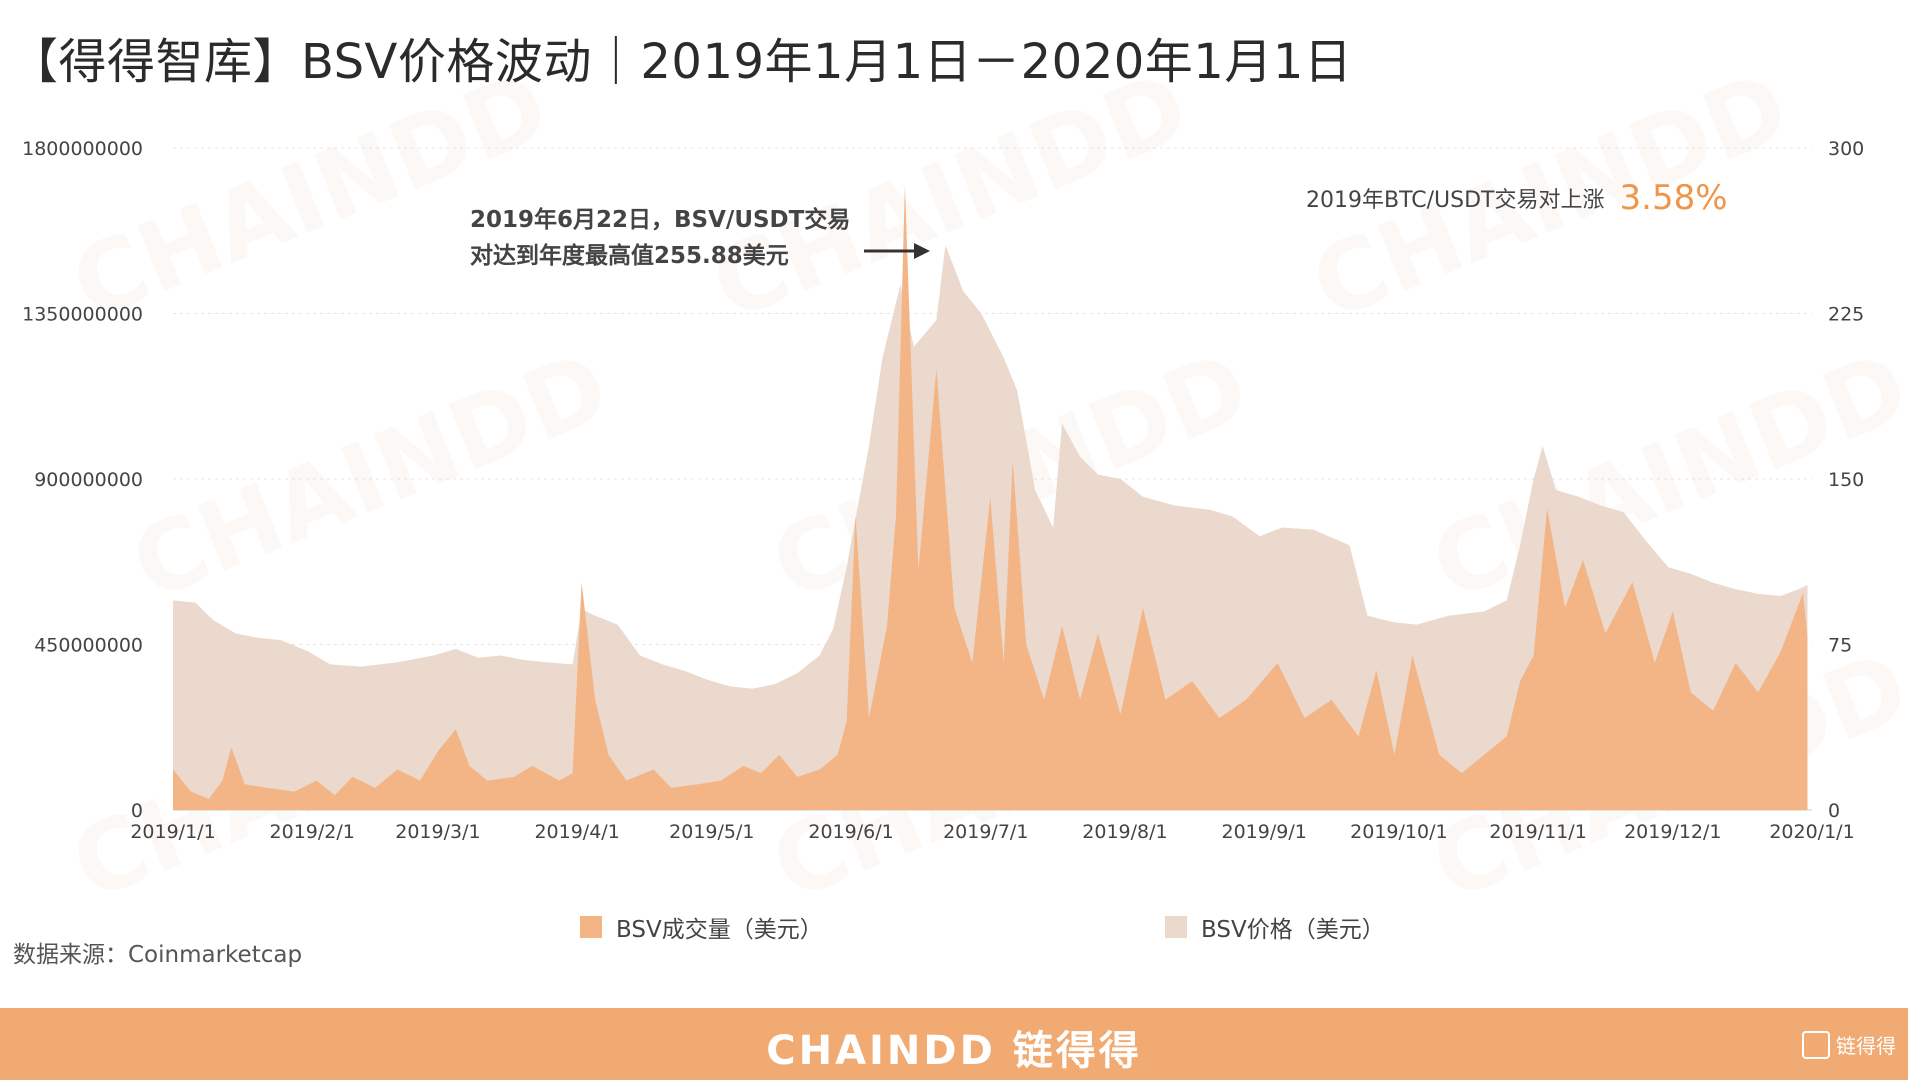 This screenshot has width=1908, height=1080. Describe the element at coordinates (591, 927) in the screenshot. I see `legend-volume-swatch` at that location.